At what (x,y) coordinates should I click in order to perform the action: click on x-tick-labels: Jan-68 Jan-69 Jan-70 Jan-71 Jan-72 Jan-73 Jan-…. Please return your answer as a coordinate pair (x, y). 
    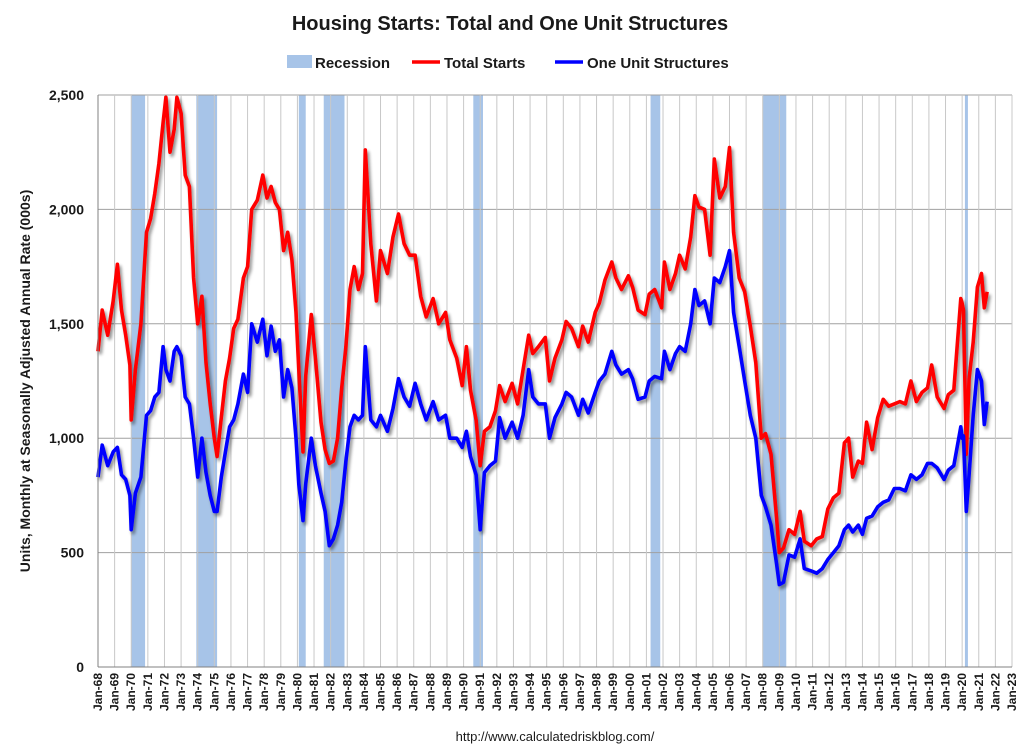
    Looking at the image, I should click on (555, 692).